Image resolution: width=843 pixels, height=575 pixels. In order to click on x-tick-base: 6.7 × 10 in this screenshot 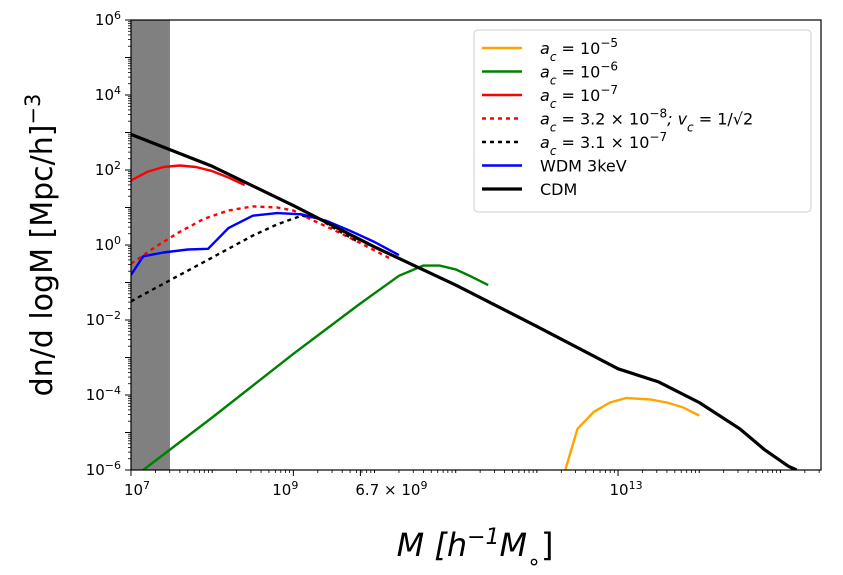, I will do `click(387, 490)`.